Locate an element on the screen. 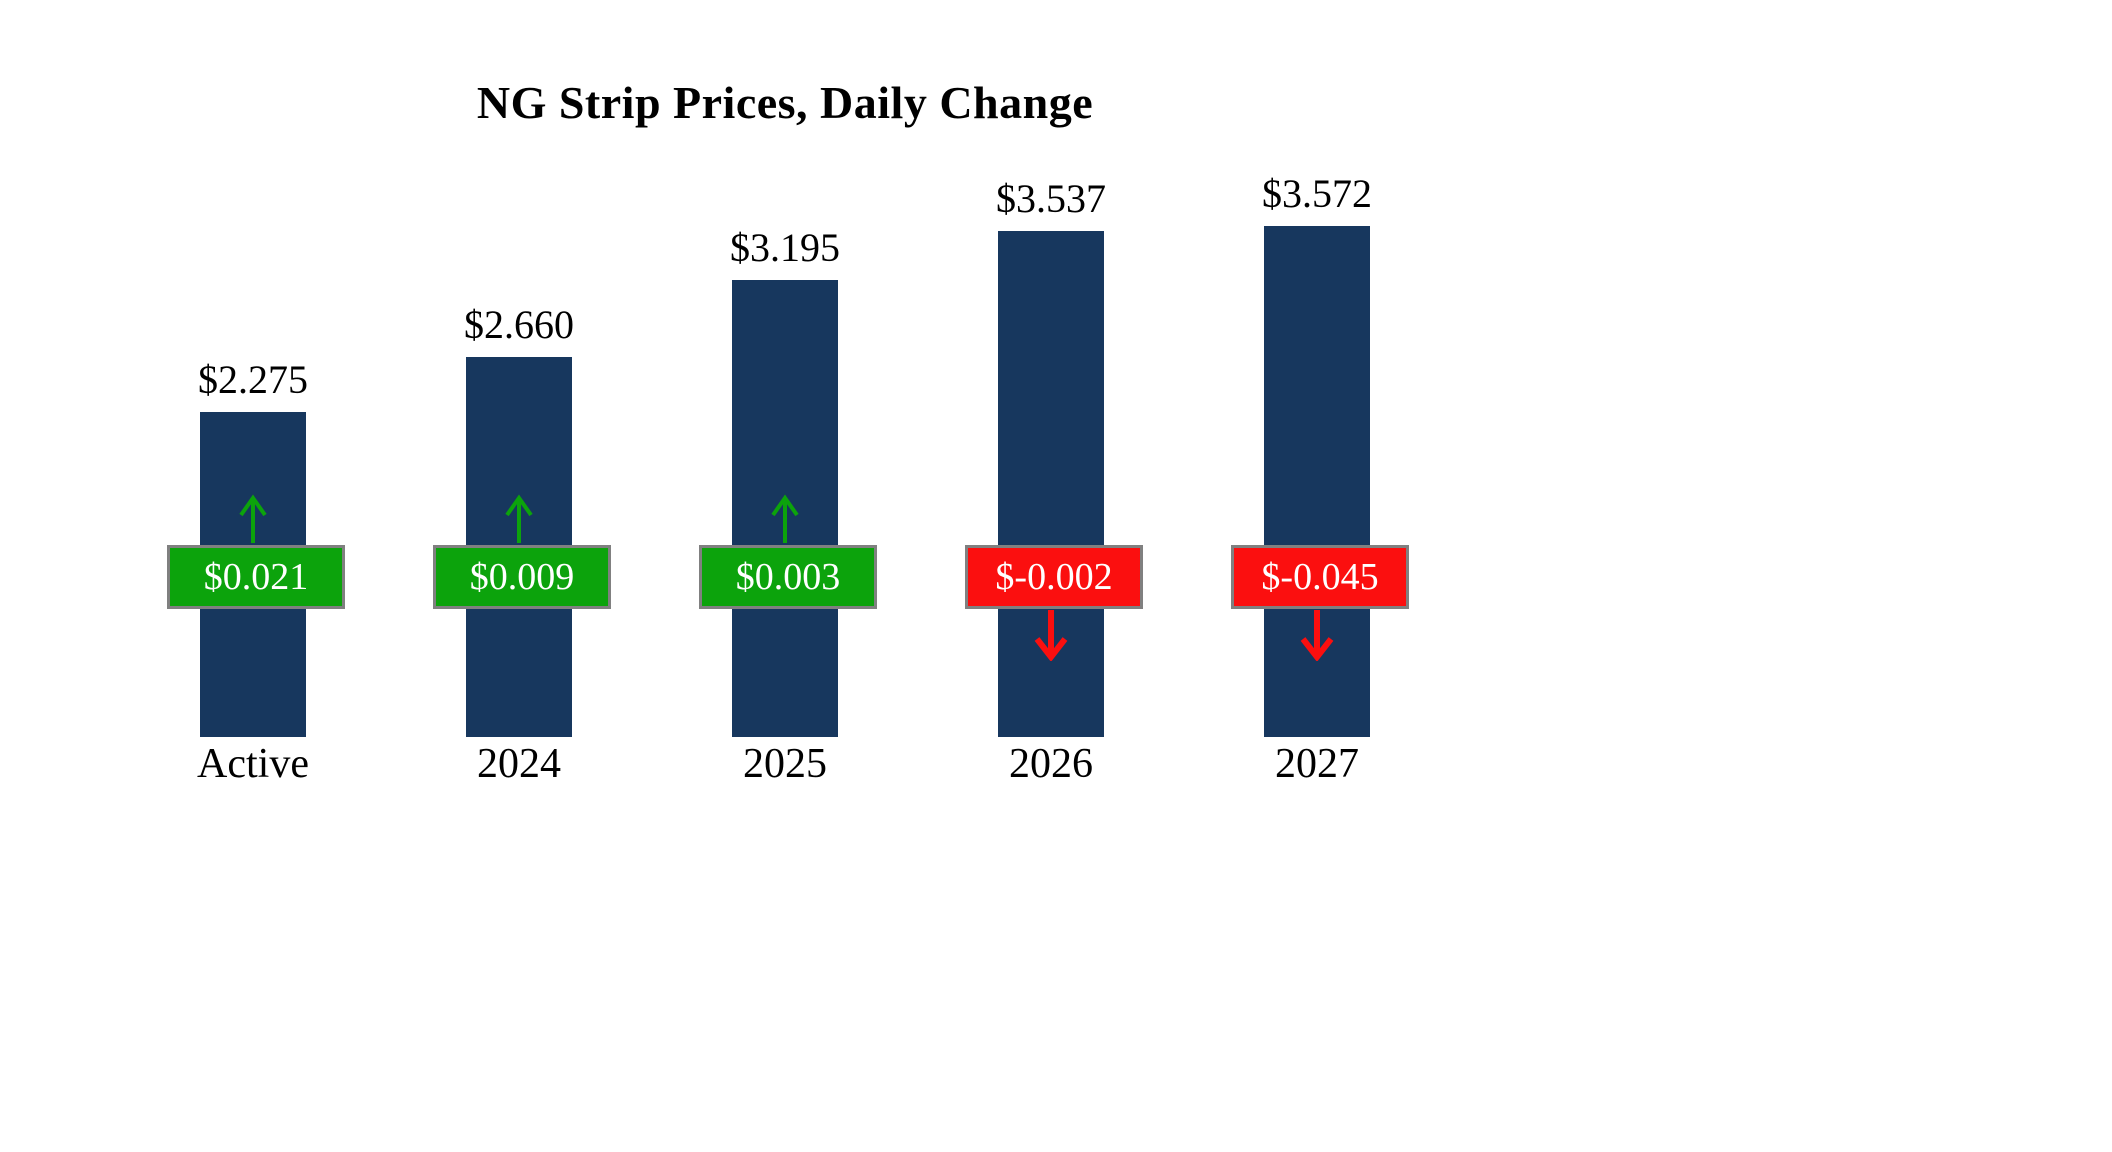 The width and height of the screenshot is (2112, 1152). bar-group: $3.572 $-0.045 2027 is located at coordinates (1317, 576).